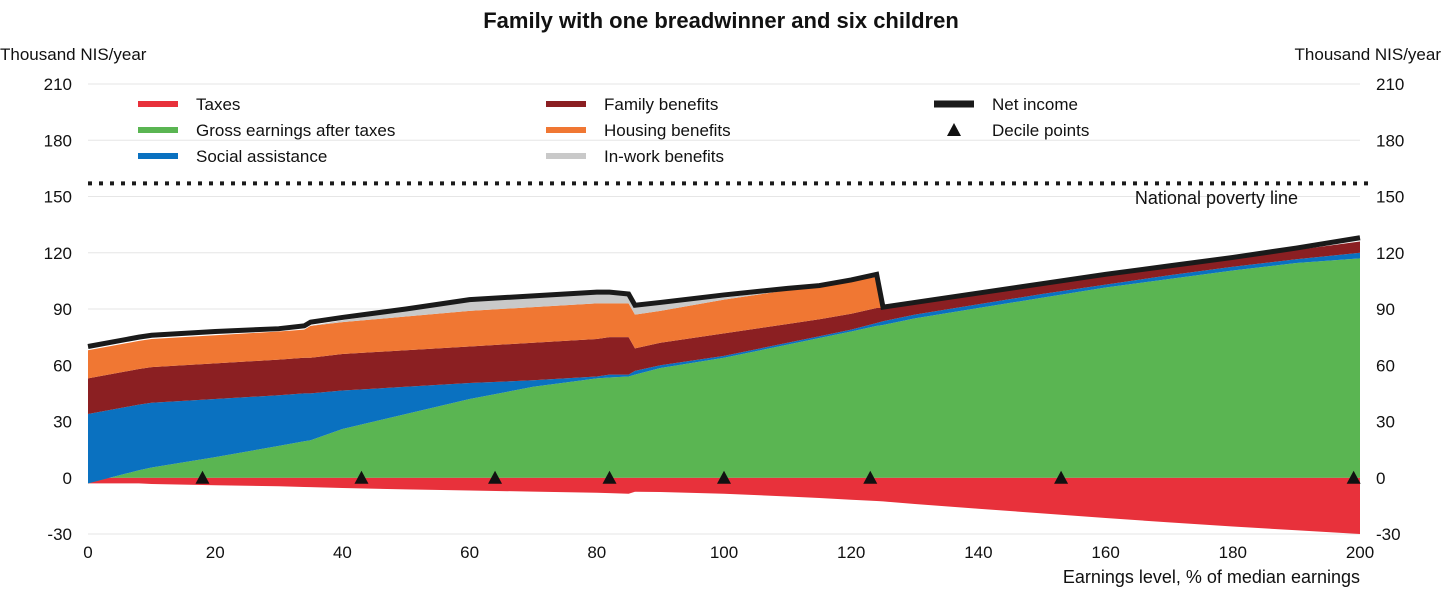 This screenshot has height=590, width=1443. I want to click on y-tick-label-right: 30, so click(1385, 422).